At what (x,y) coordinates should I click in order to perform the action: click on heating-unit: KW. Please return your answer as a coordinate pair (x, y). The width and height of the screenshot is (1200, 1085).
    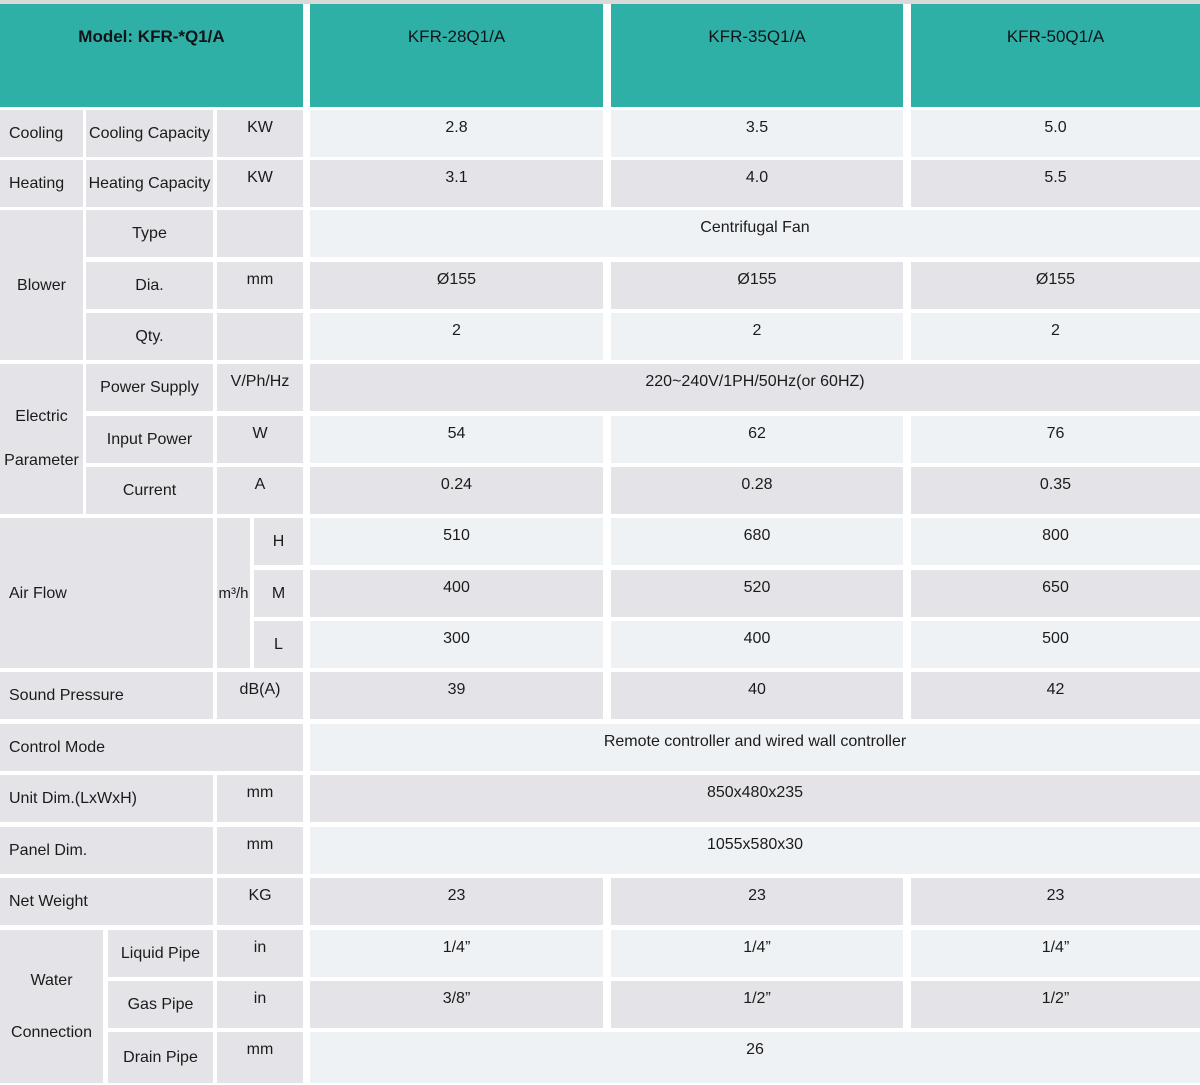
    Looking at the image, I should click on (260, 183).